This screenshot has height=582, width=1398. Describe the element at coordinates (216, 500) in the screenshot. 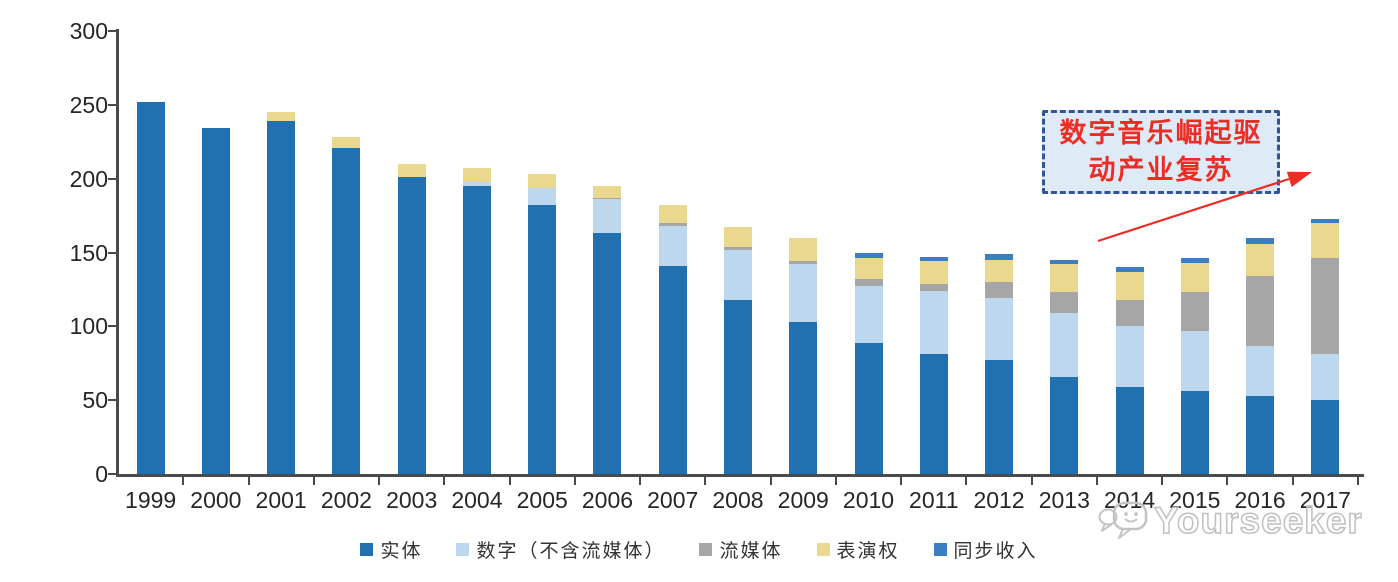

I see `x-tick-label: 2000` at that location.